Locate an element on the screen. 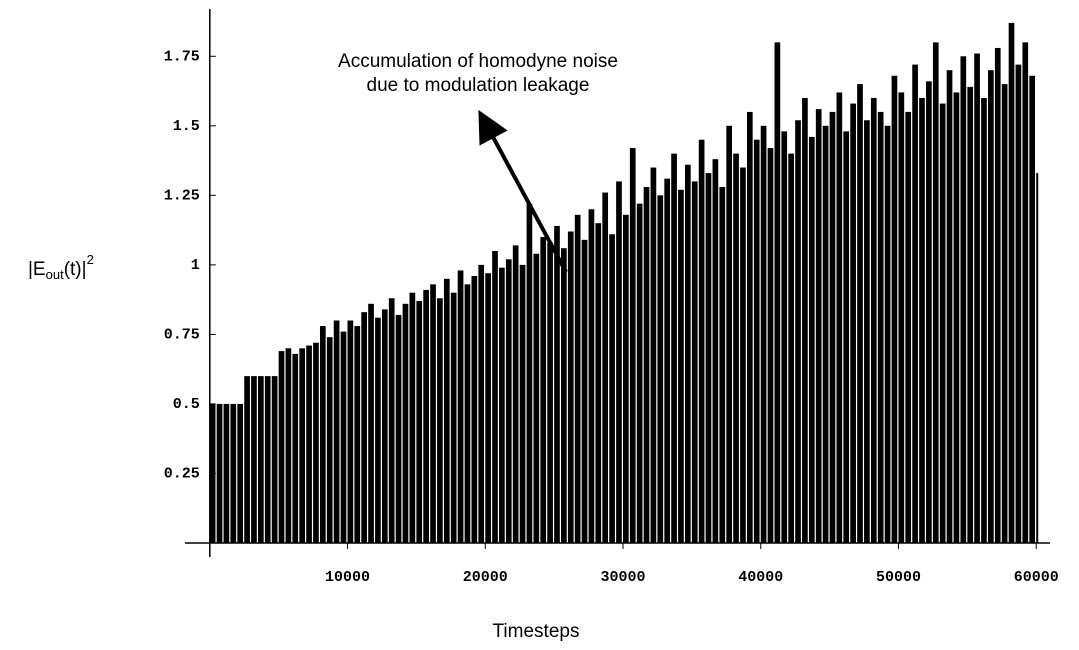 The width and height of the screenshot is (1079, 650). y-label-mid: (t)| is located at coordinates (75, 269).